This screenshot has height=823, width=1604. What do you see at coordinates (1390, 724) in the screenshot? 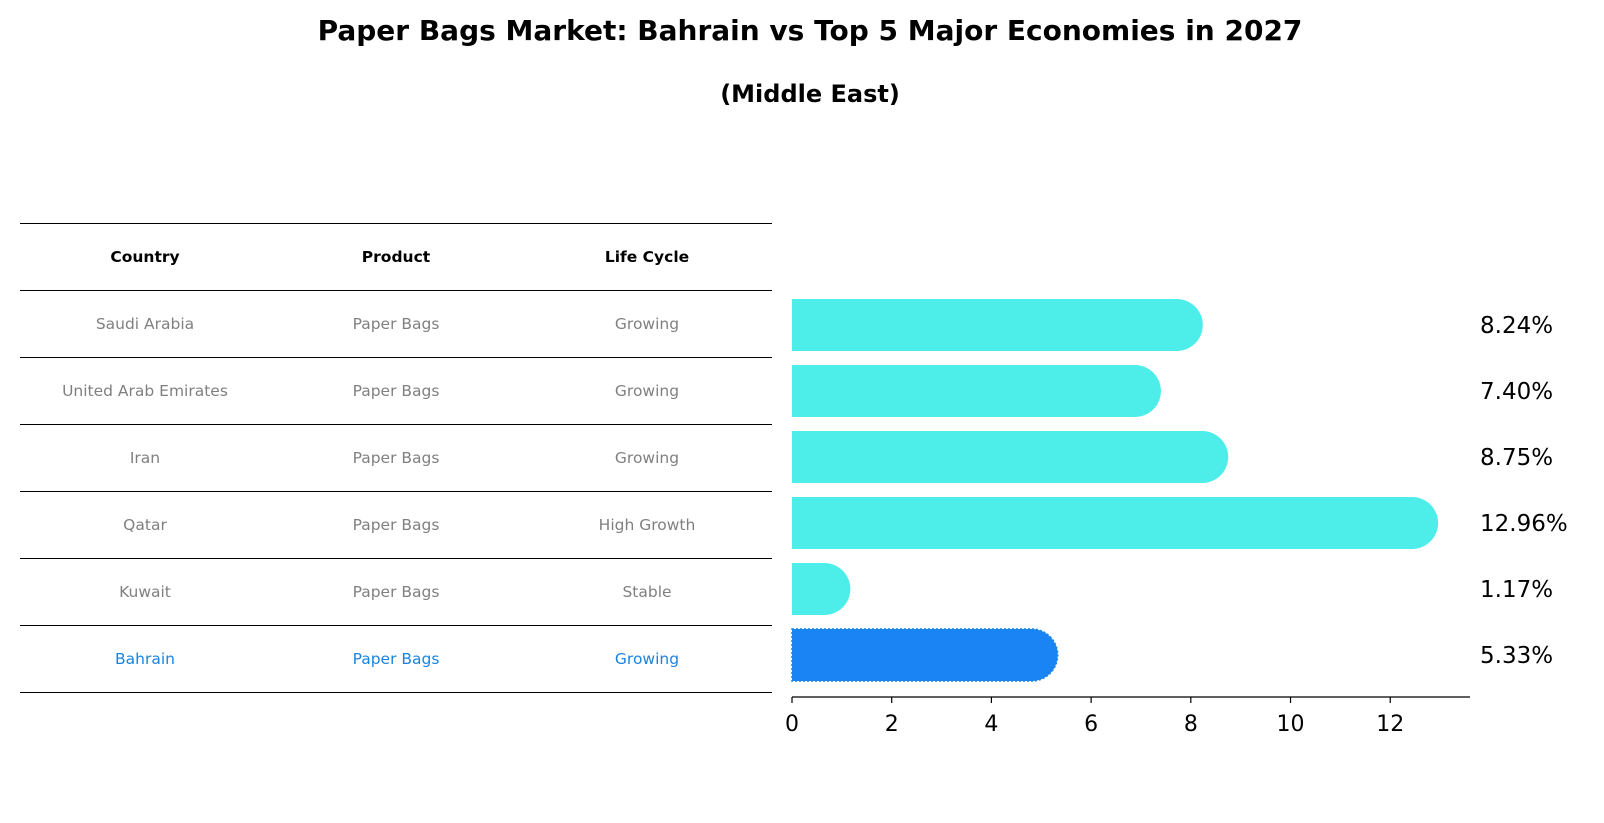
I see `x-tick-label: 12` at bounding box center [1390, 724].